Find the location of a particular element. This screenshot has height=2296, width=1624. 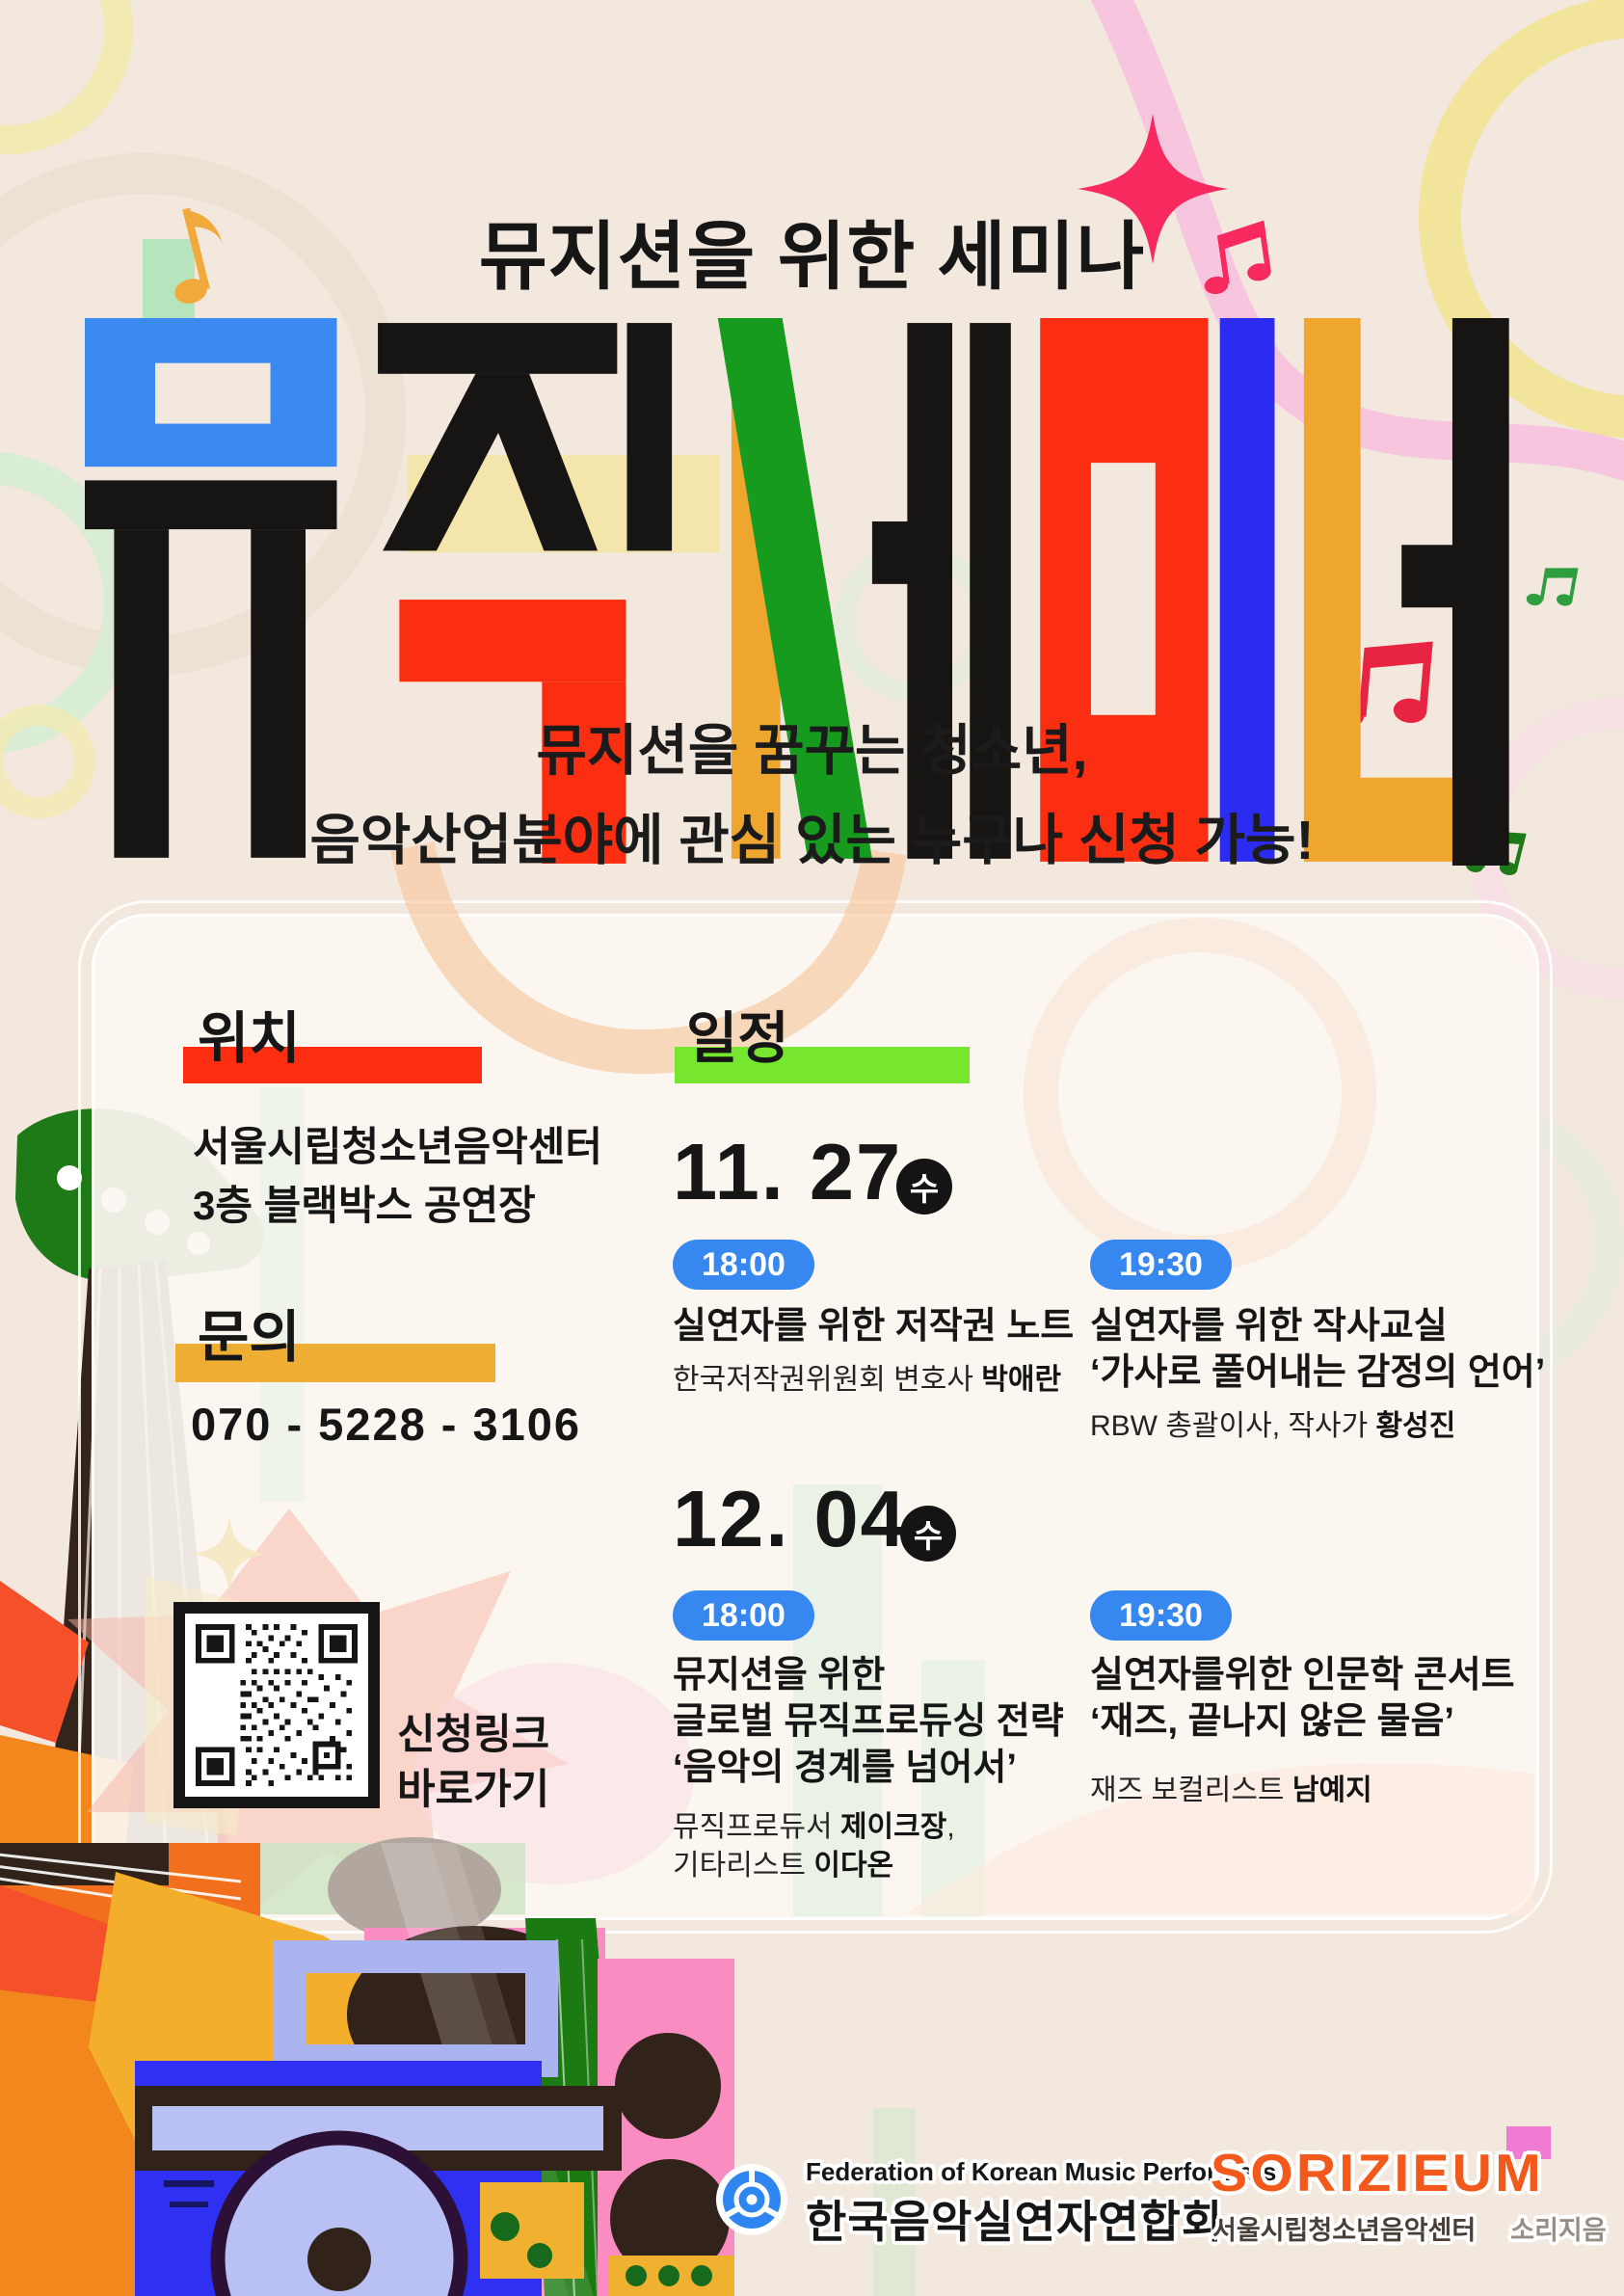

apply-link-label: 신청링크 바로가기 is located at coordinates (473, 1763).